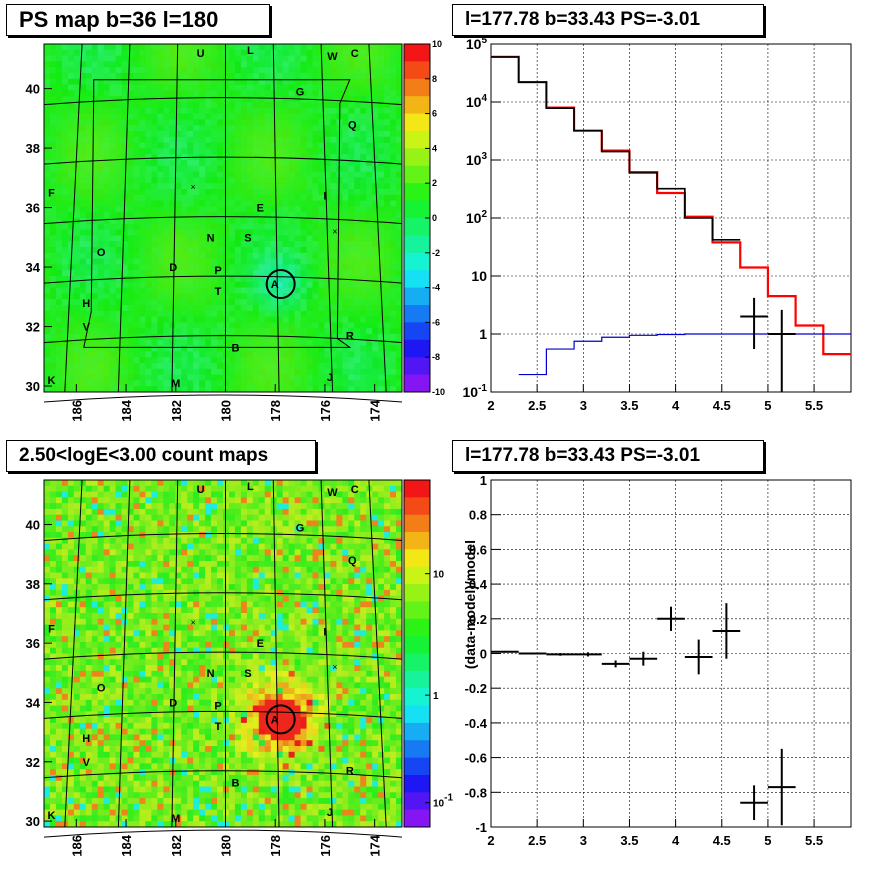 The image size is (896, 872). Describe the element at coordinates (684, 354) in the screenshot. I see `series-step-line` at that location.